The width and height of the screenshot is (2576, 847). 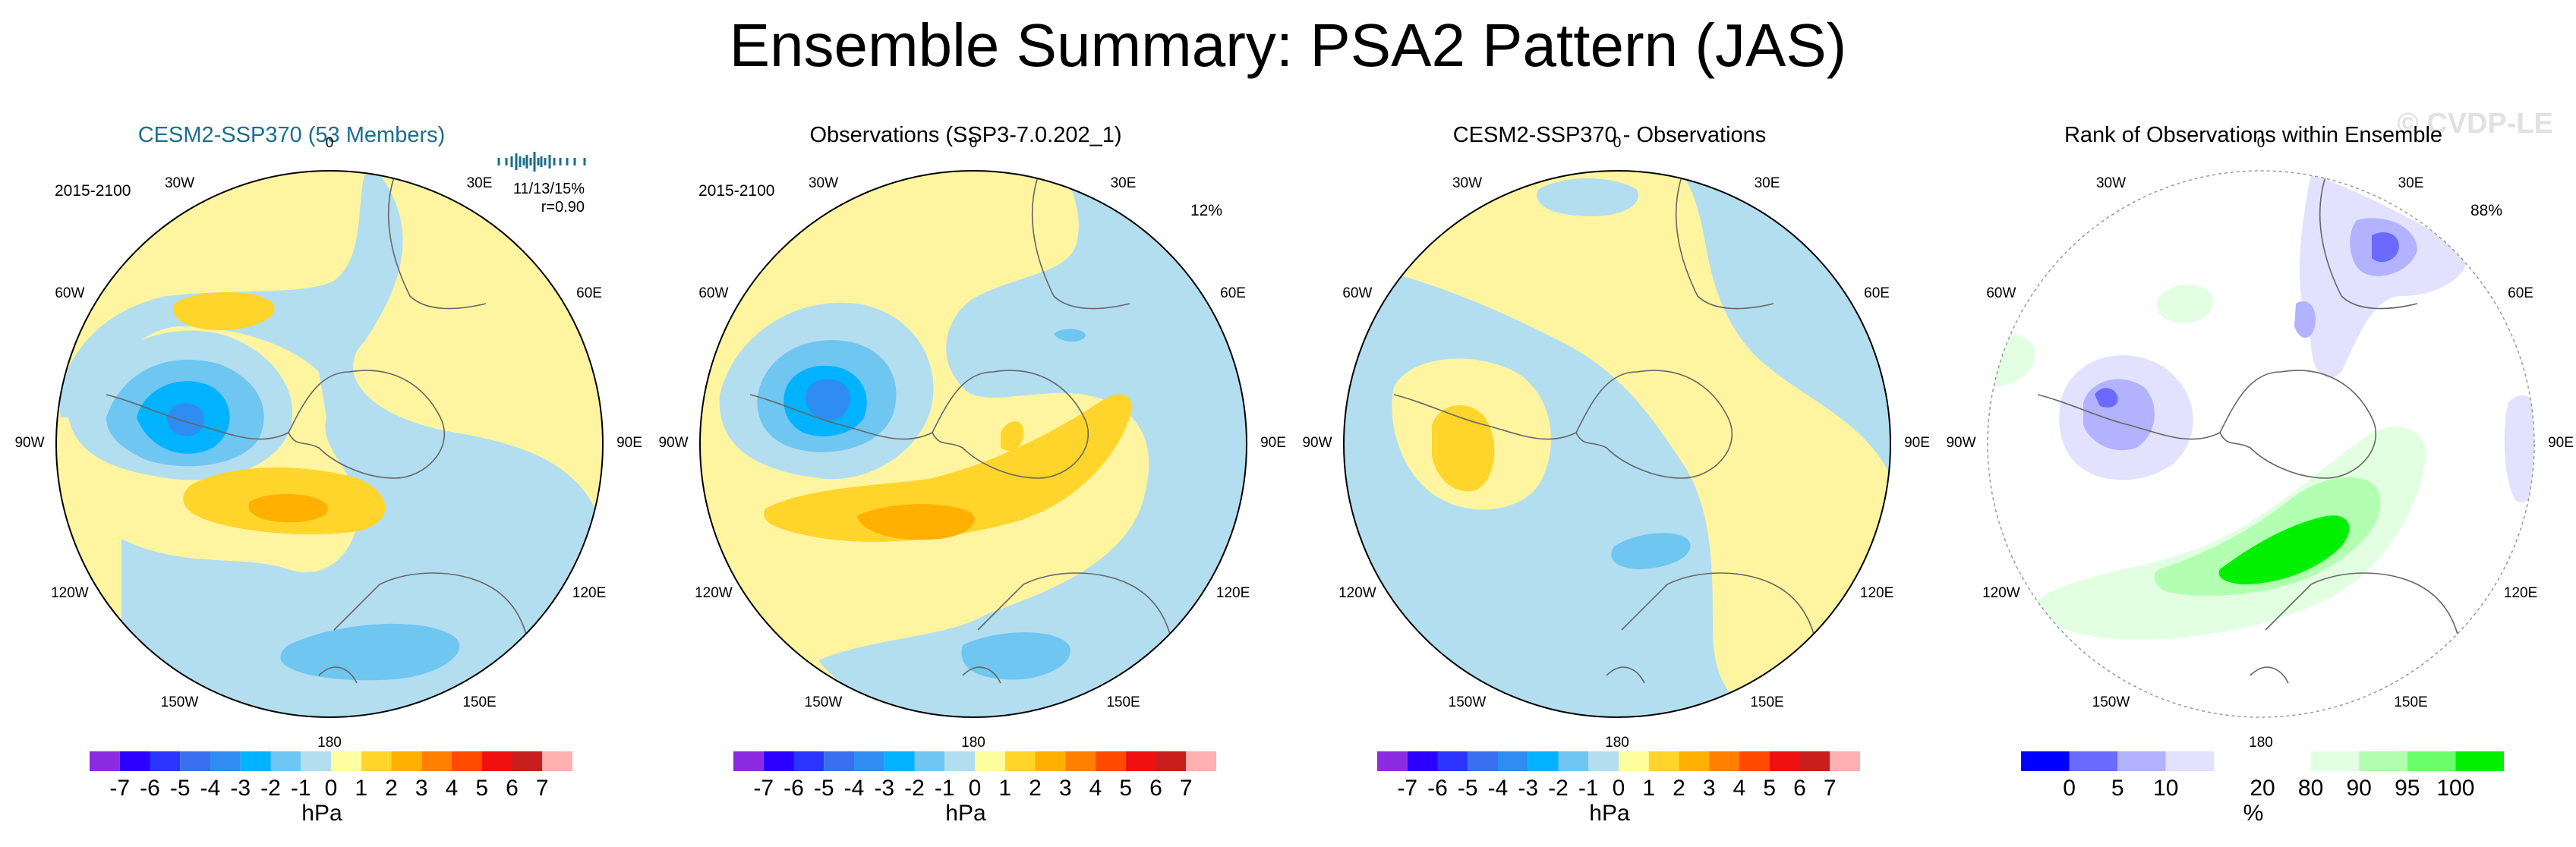 I want to click on colorbar-tick-label: 100, so click(x=2455, y=788).